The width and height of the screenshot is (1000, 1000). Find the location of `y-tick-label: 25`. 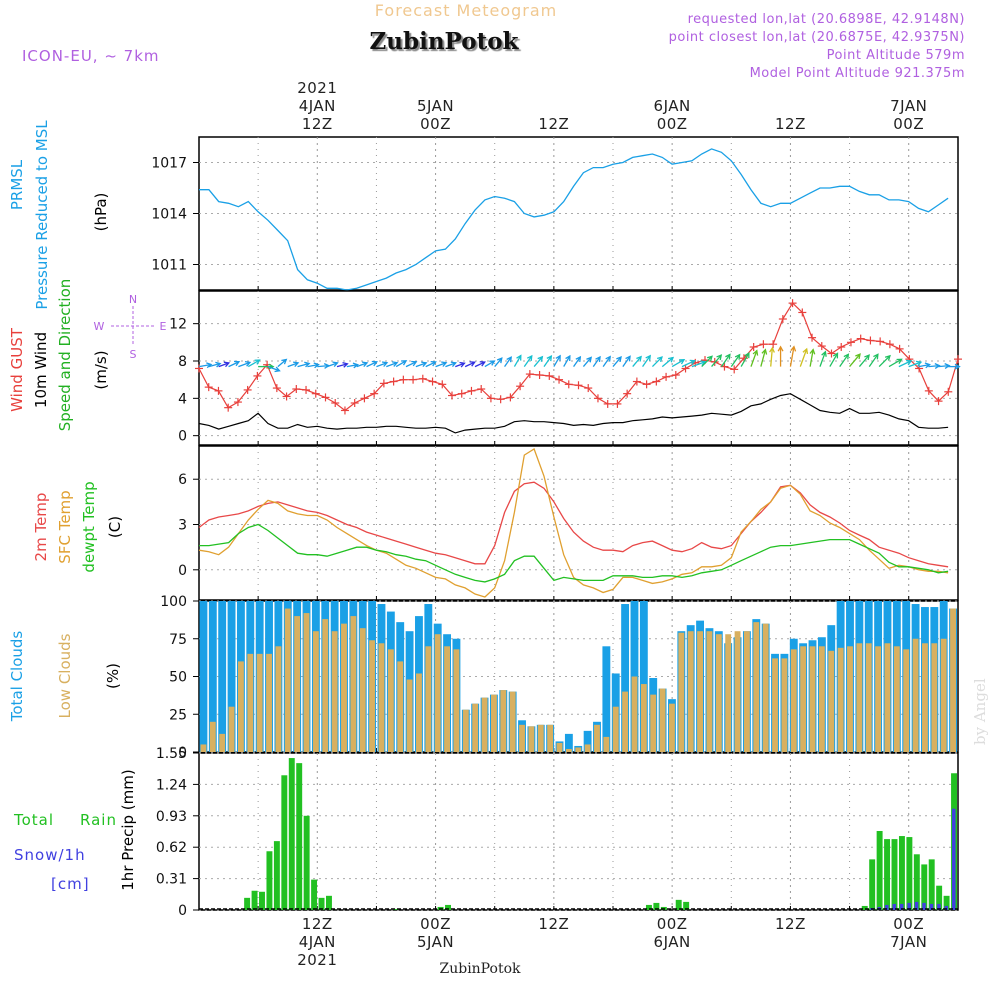

y-tick-label: 25 is located at coordinates (178, 715).